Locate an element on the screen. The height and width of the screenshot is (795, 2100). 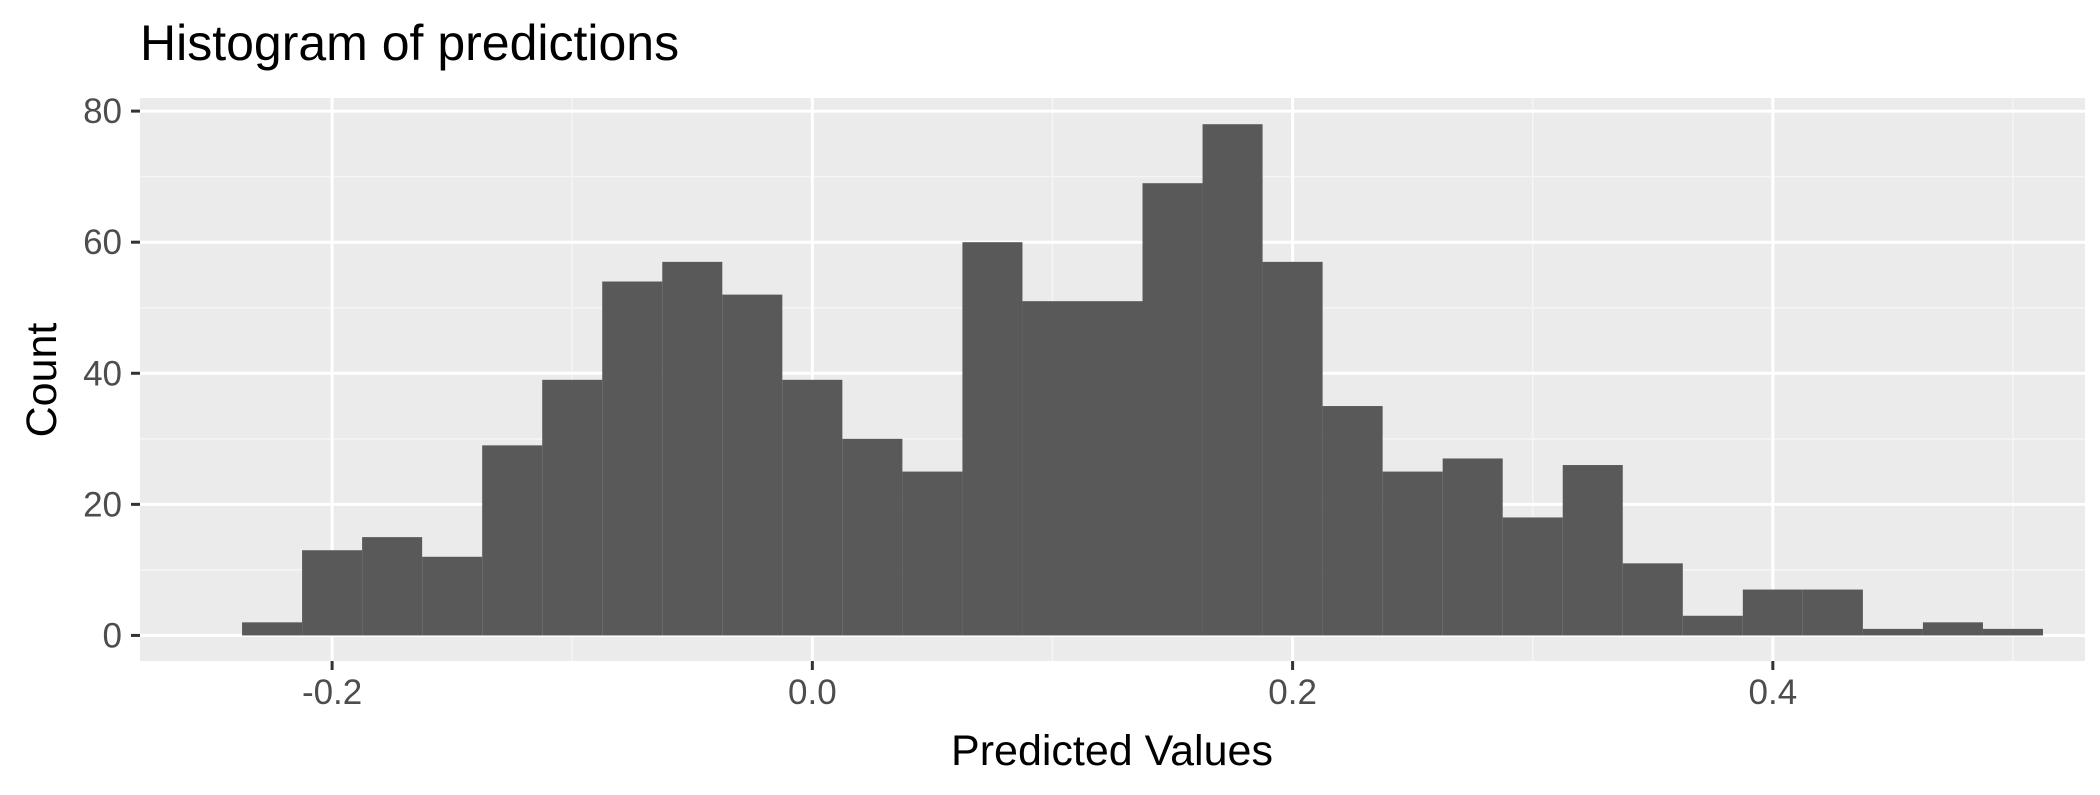
y-tick-label: 0 is located at coordinates (112, 635).